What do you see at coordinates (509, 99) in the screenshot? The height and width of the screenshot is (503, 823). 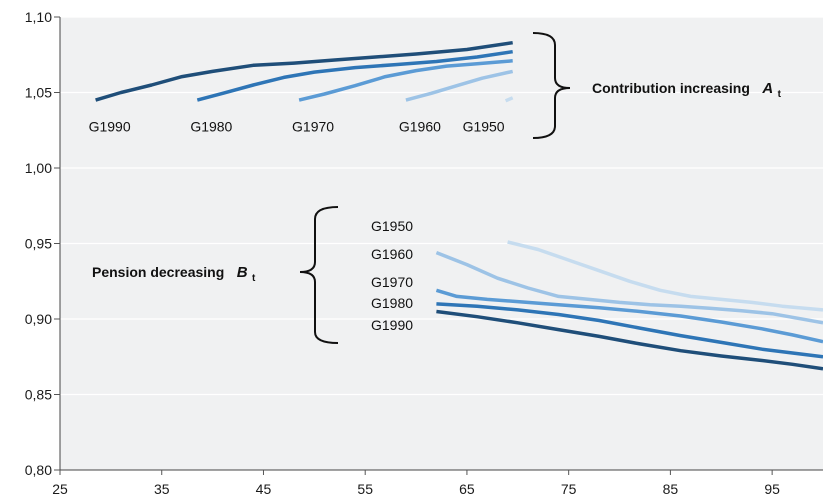 I see `contribution-line-g1950` at bounding box center [509, 99].